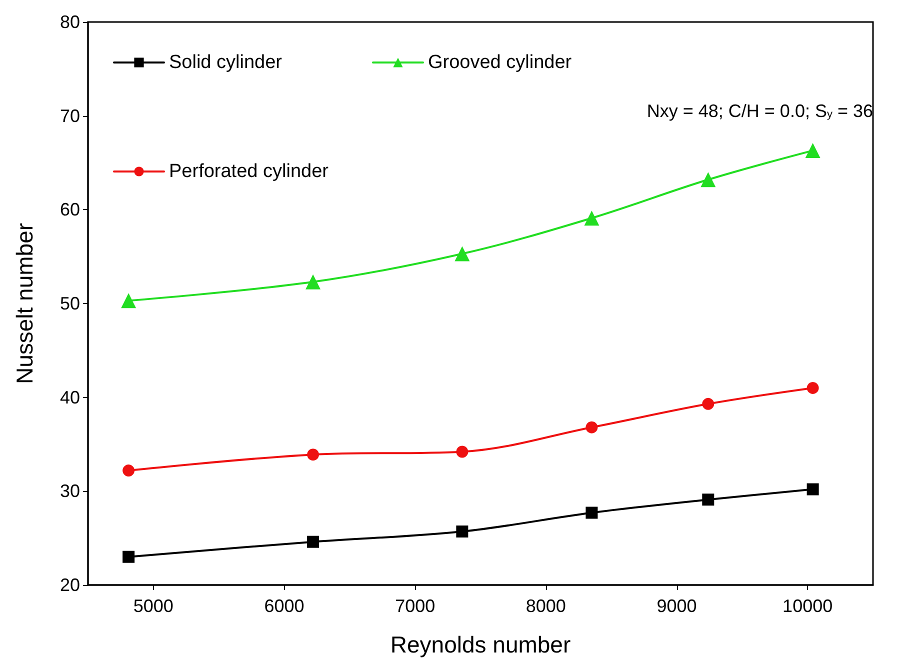 The width and height of the screenshot is (903, 669). What do you see at coordinates (70, 116) in the screenshot?
I see `y-tick-label: 70` at bounding box center [70, 116].